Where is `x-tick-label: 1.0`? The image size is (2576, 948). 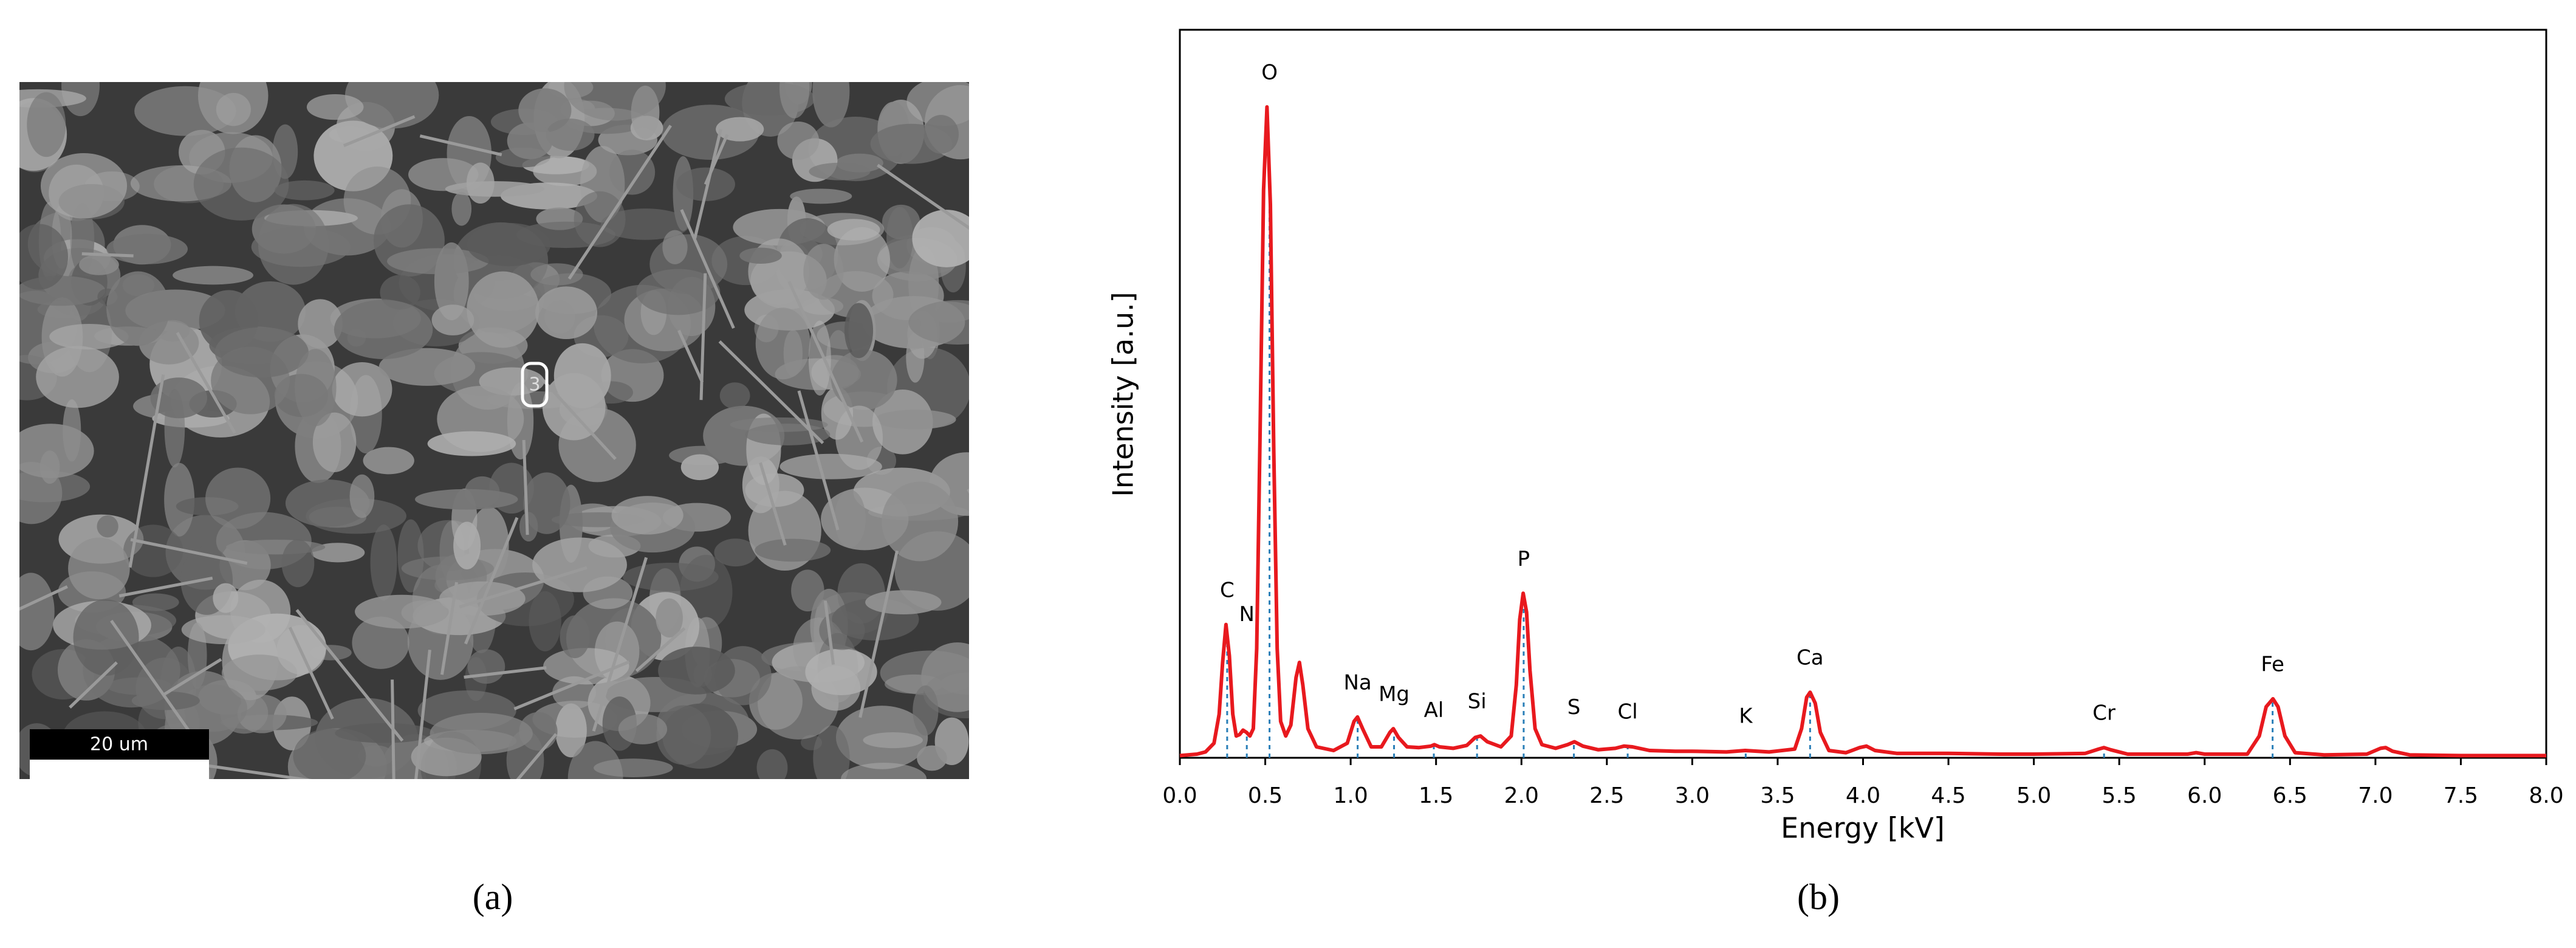
x-tick-label: 1.0 is located at coordinates (1350, 795).